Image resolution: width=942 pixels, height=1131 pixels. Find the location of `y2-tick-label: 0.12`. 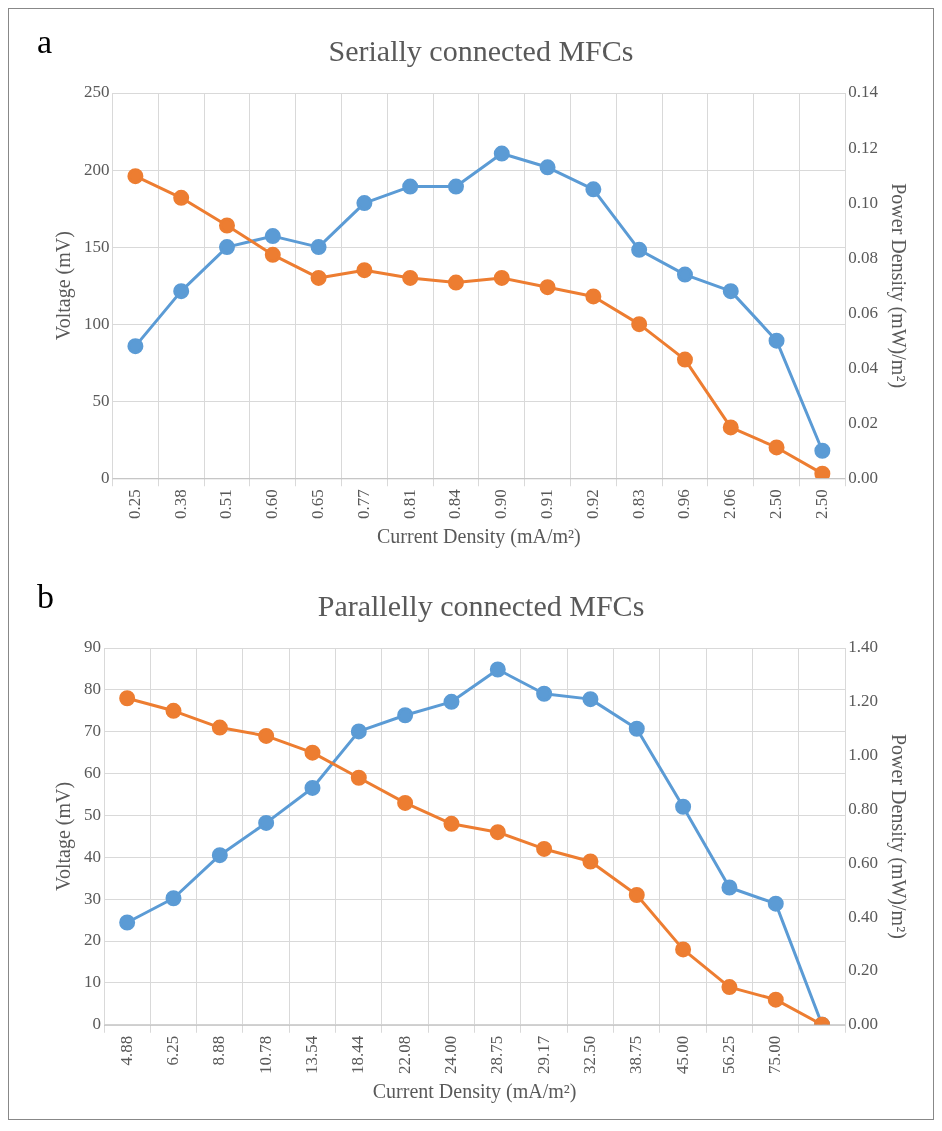

y2-tick-label: 0.12 is located at coordinates (863, 147).